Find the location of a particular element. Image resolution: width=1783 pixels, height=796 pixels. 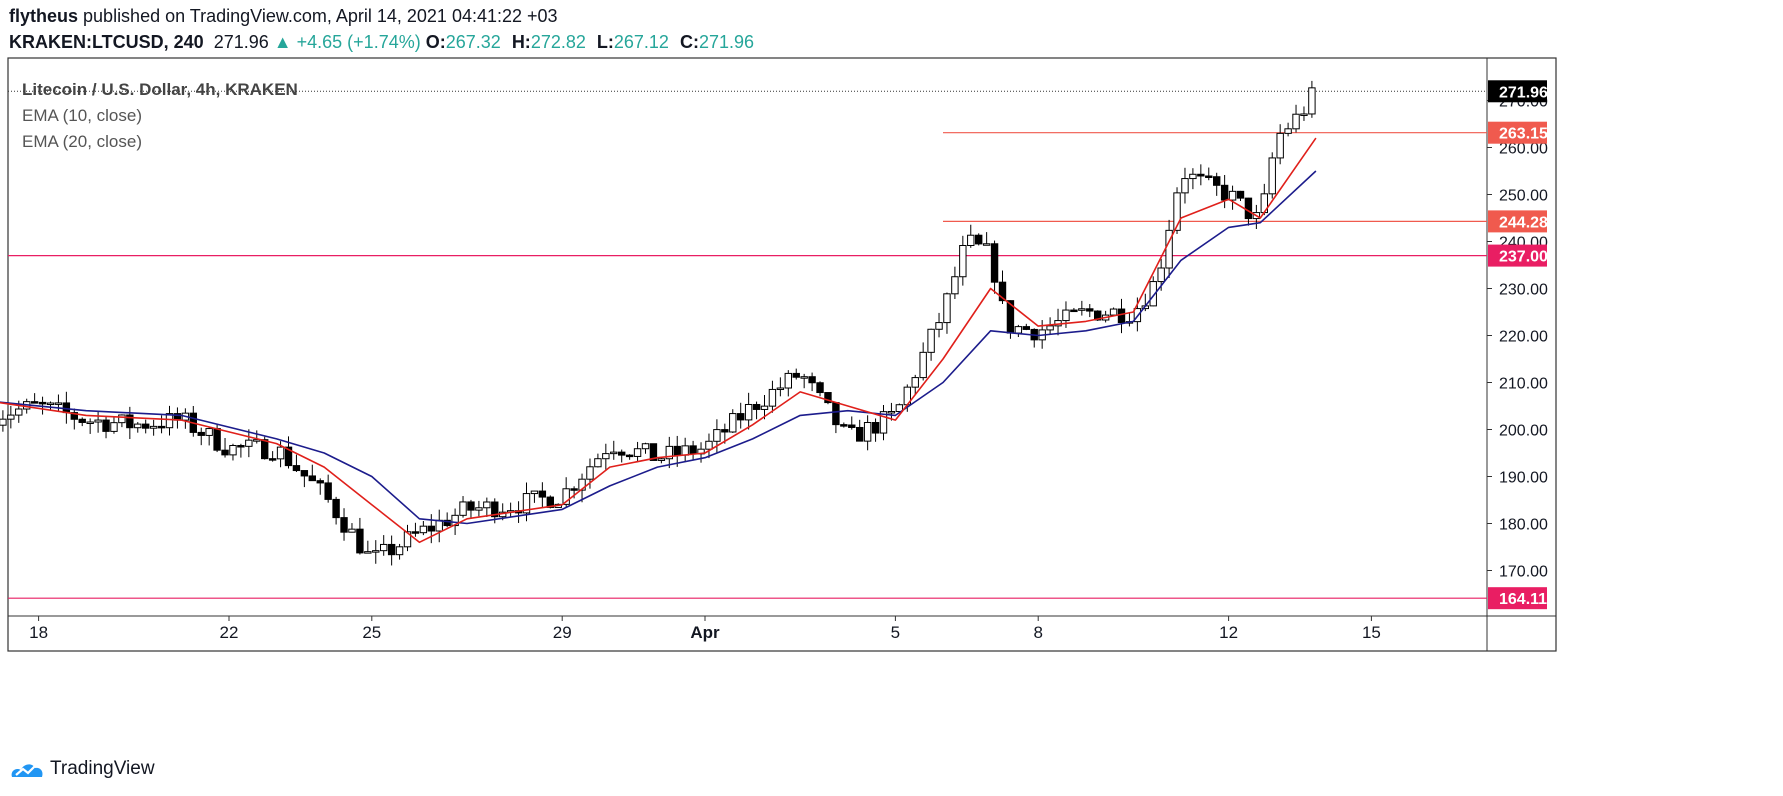

tradingview-brand: TradingView is located at coordinates (82, 769).